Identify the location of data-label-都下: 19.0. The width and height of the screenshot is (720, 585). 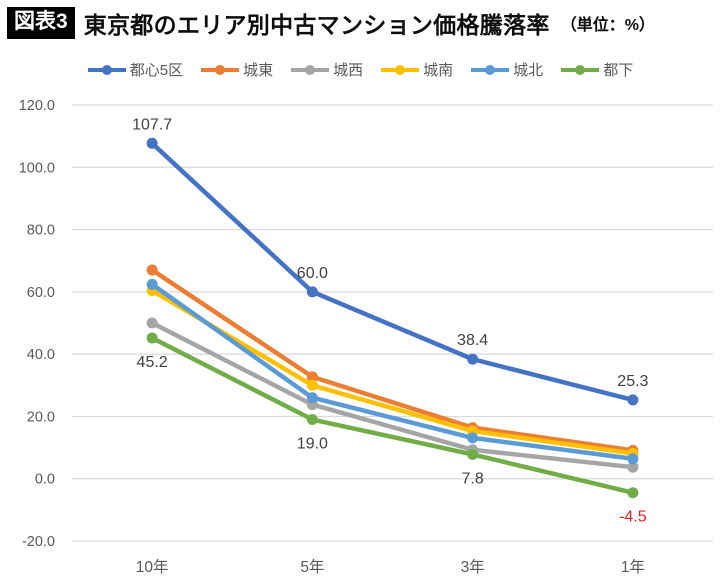
(312, 444).